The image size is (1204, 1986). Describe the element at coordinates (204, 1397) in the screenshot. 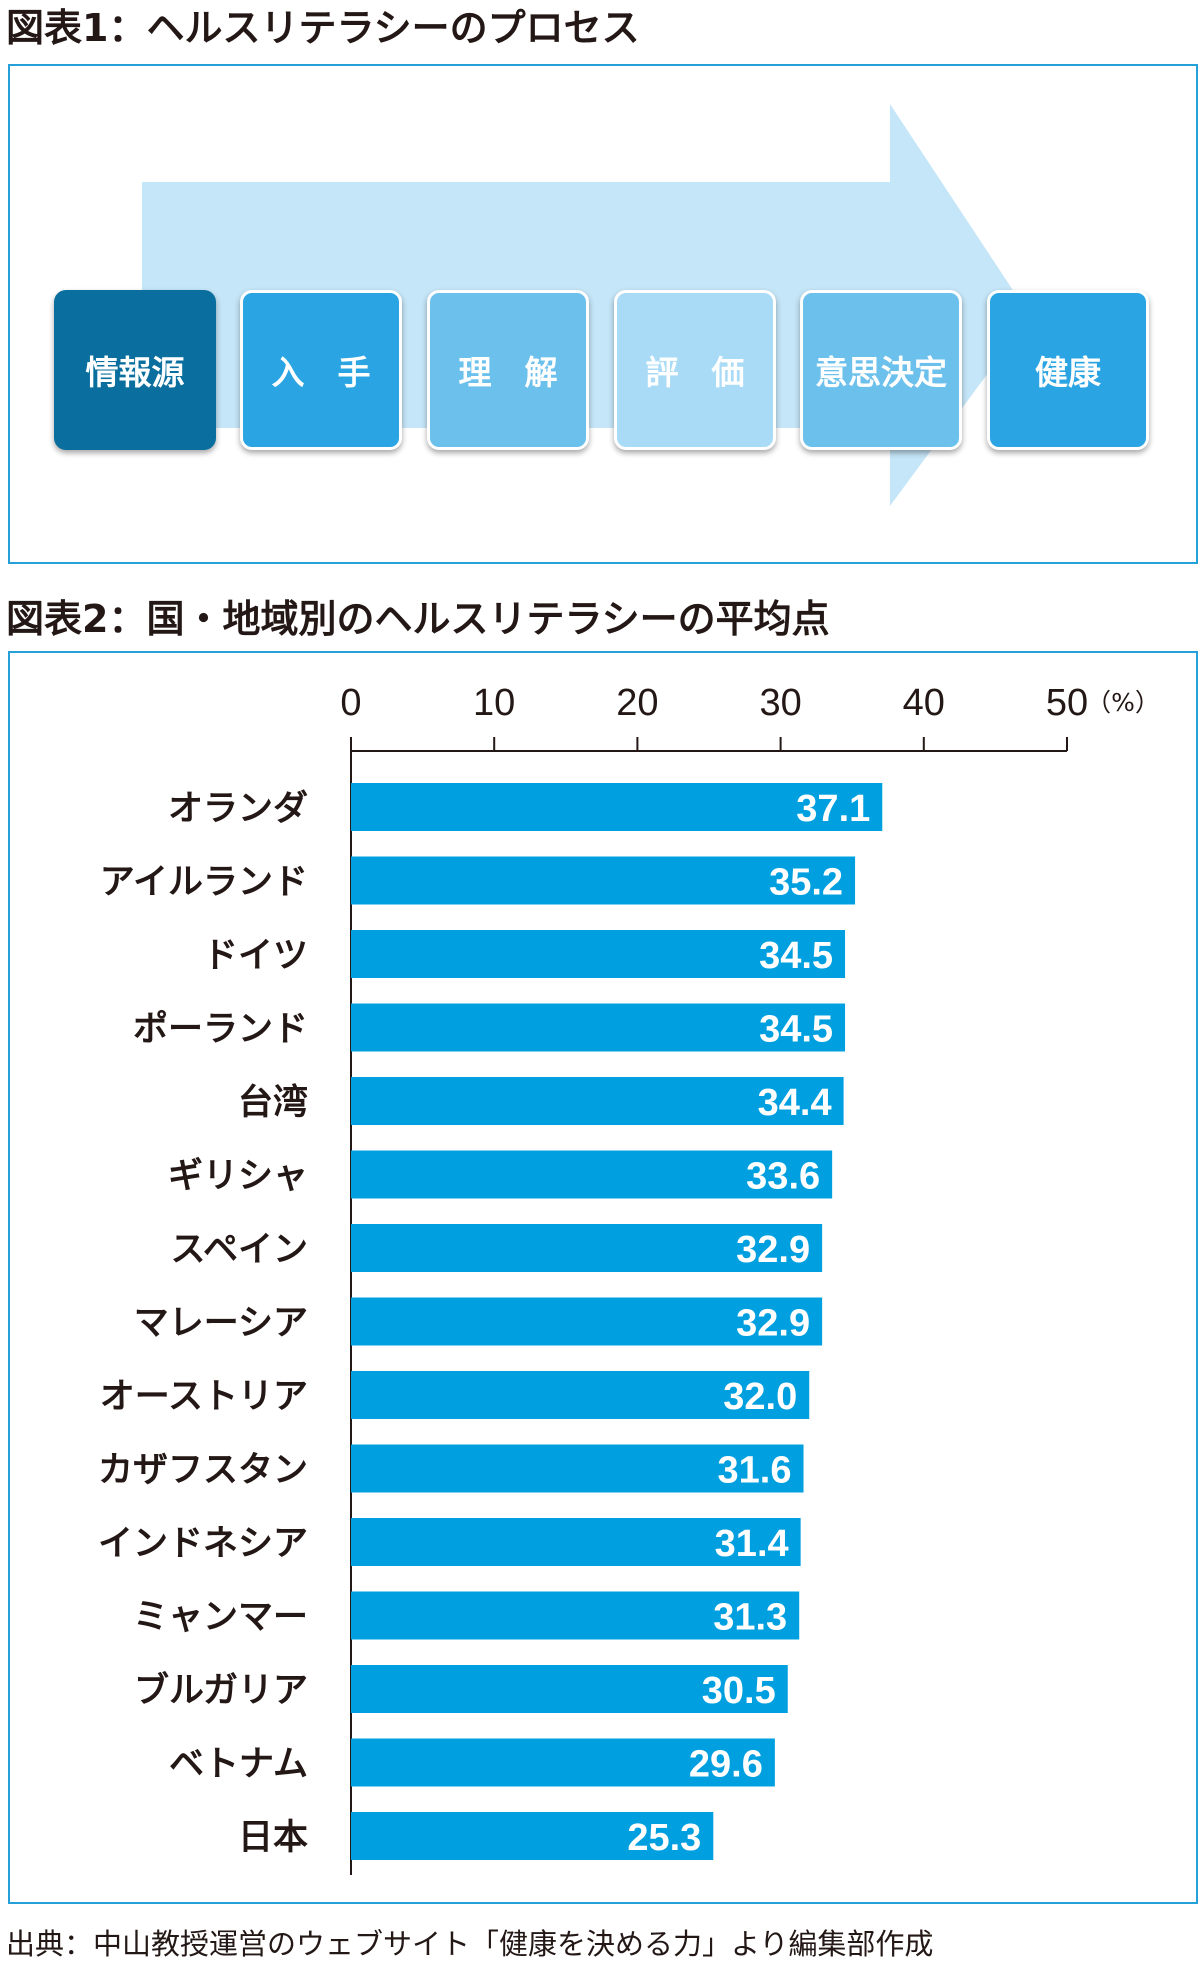

I see `category-label: オーストリア` at that location.